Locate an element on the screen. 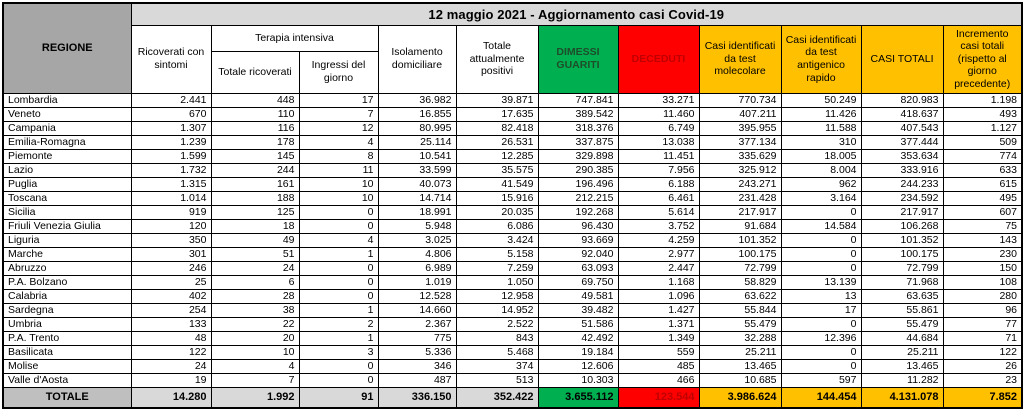 The width and height of the screenshot is (1024, 419). cell-ricoverati_con_sintomi: 1.599 is located at coordinates (171, 156).